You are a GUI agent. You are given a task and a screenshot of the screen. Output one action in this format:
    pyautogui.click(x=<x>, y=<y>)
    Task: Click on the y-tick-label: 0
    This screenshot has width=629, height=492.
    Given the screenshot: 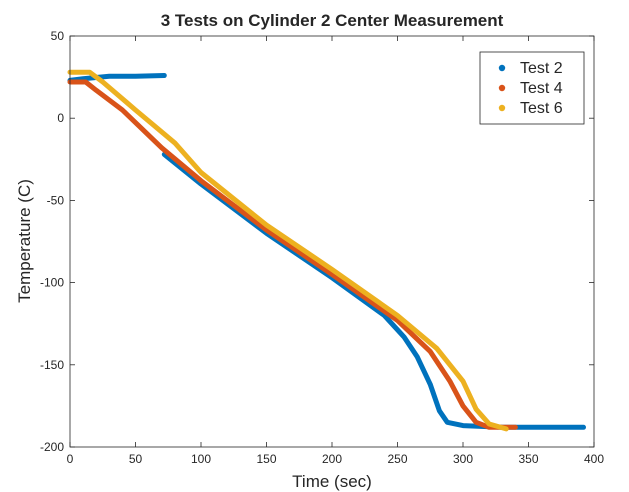 What is the action you would take?
    pyautogui.click(x=60, y=118)
    